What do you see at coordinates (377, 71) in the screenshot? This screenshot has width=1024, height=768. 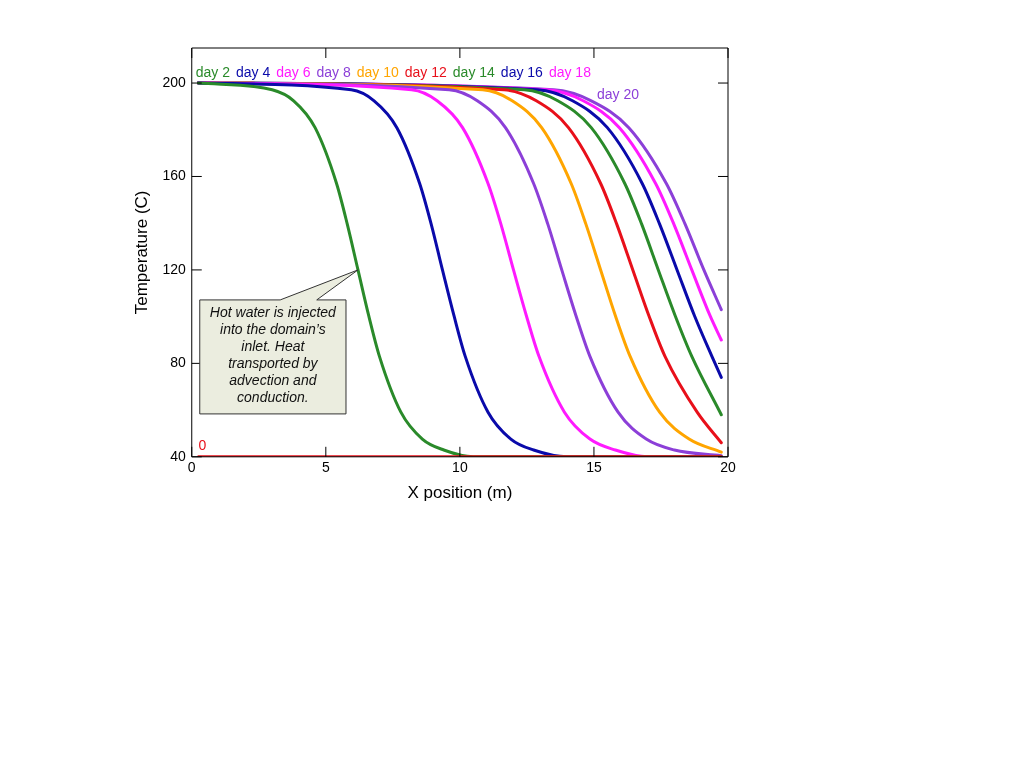 I see `series-label: day 10` at bounding box center [377, 71].